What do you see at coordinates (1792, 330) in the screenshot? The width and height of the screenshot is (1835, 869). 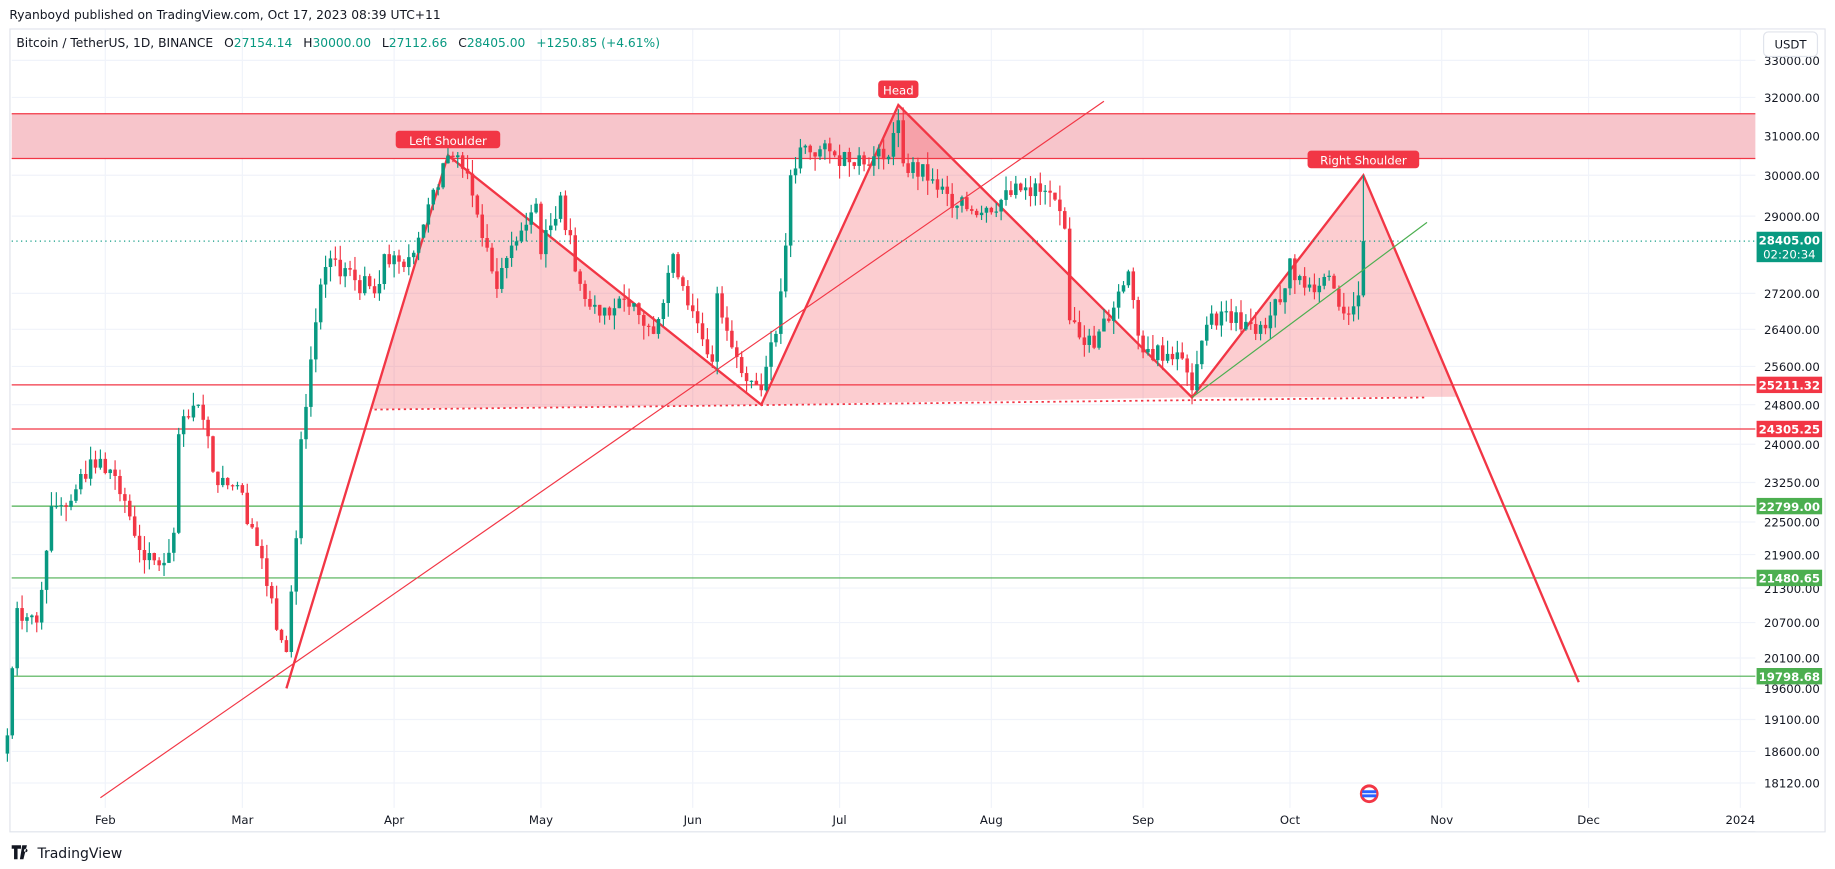 I see `price-tick-label: 26400.00` at bounding box center [1792, 330].